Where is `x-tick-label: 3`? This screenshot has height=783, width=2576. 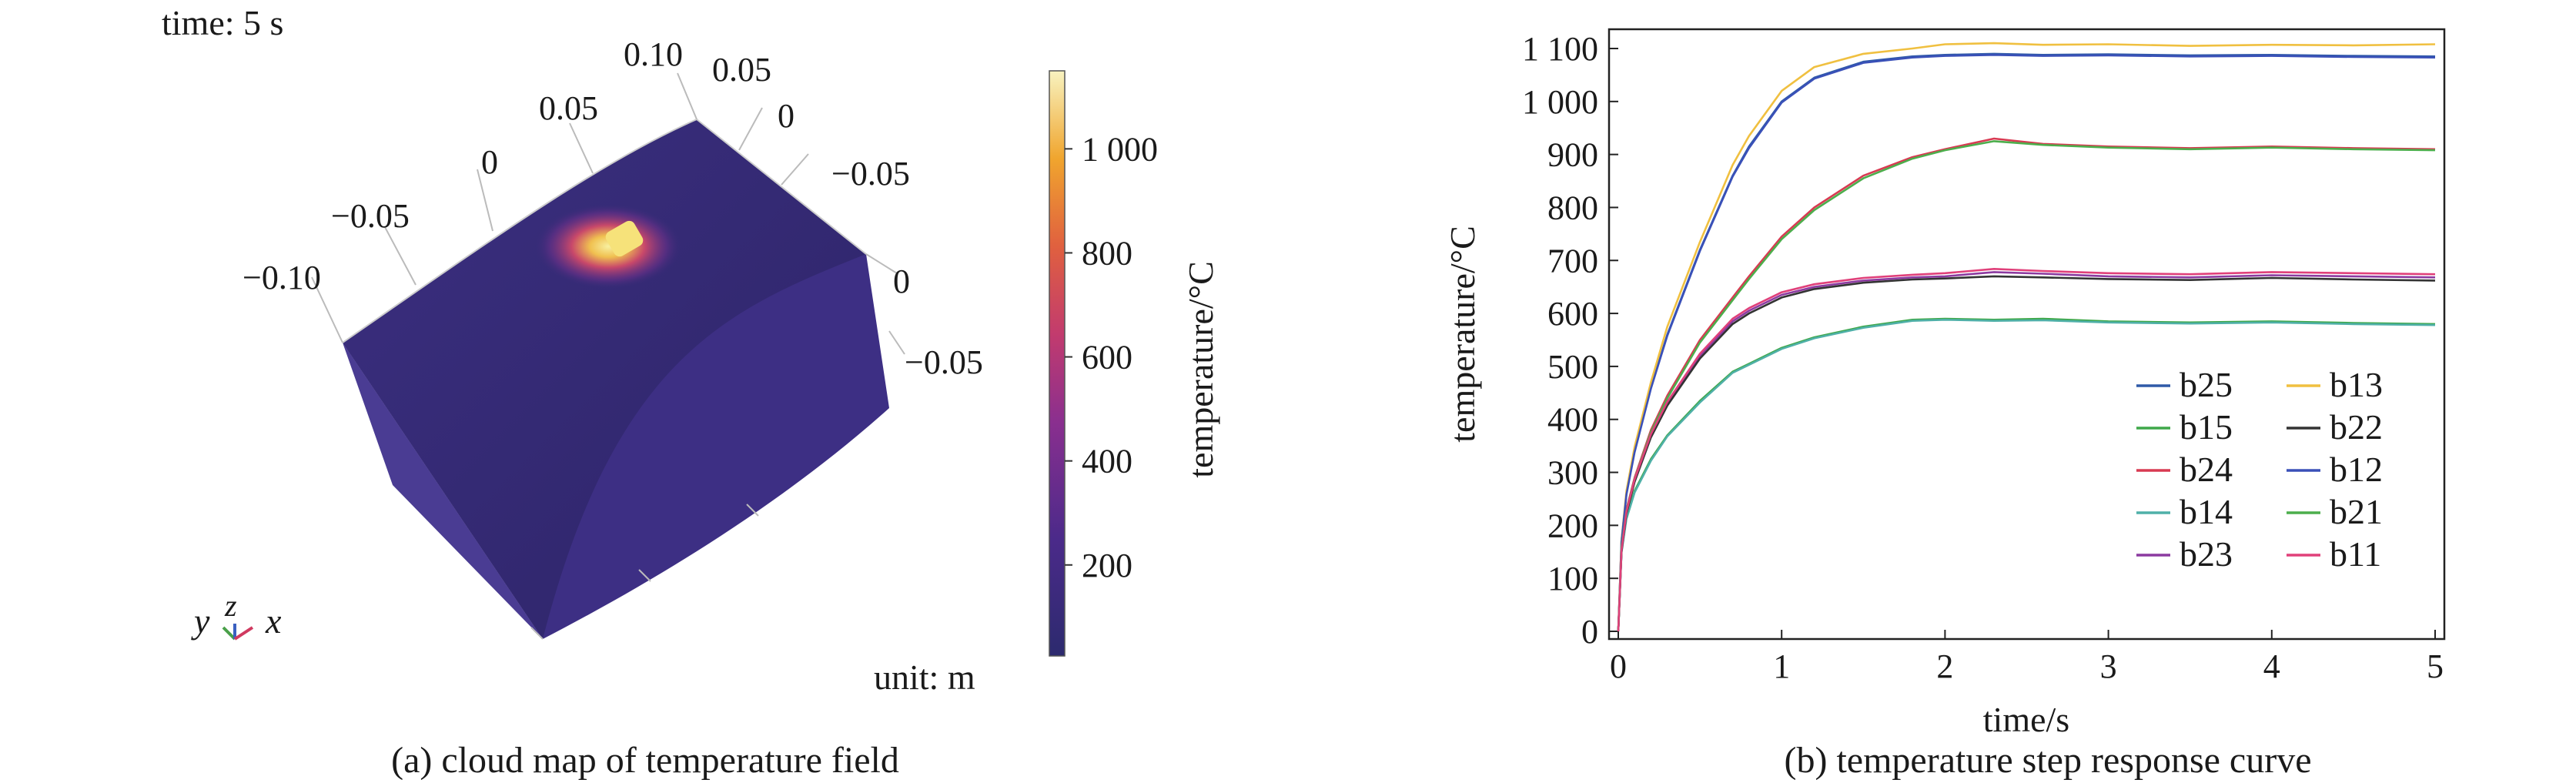 x-tick-label: 3 is located at coordinates (2109, 666).